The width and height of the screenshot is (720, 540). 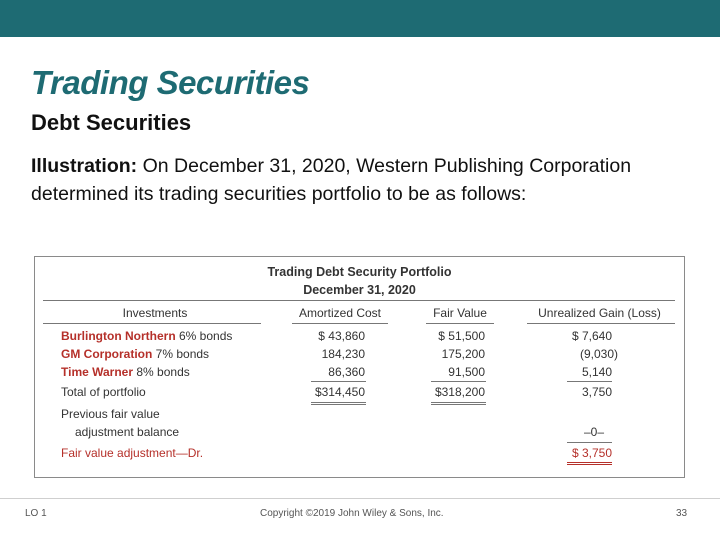 What do you see at coordinates (135, 354) in the screenshot?
I see `table-row-name: GM Corporation 7% bonds` at bounding box center [135, 354].